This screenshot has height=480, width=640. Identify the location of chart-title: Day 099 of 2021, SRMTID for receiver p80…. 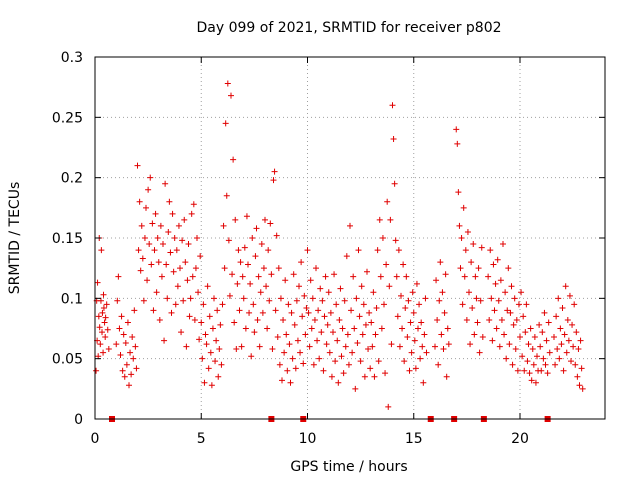
(348, 28).